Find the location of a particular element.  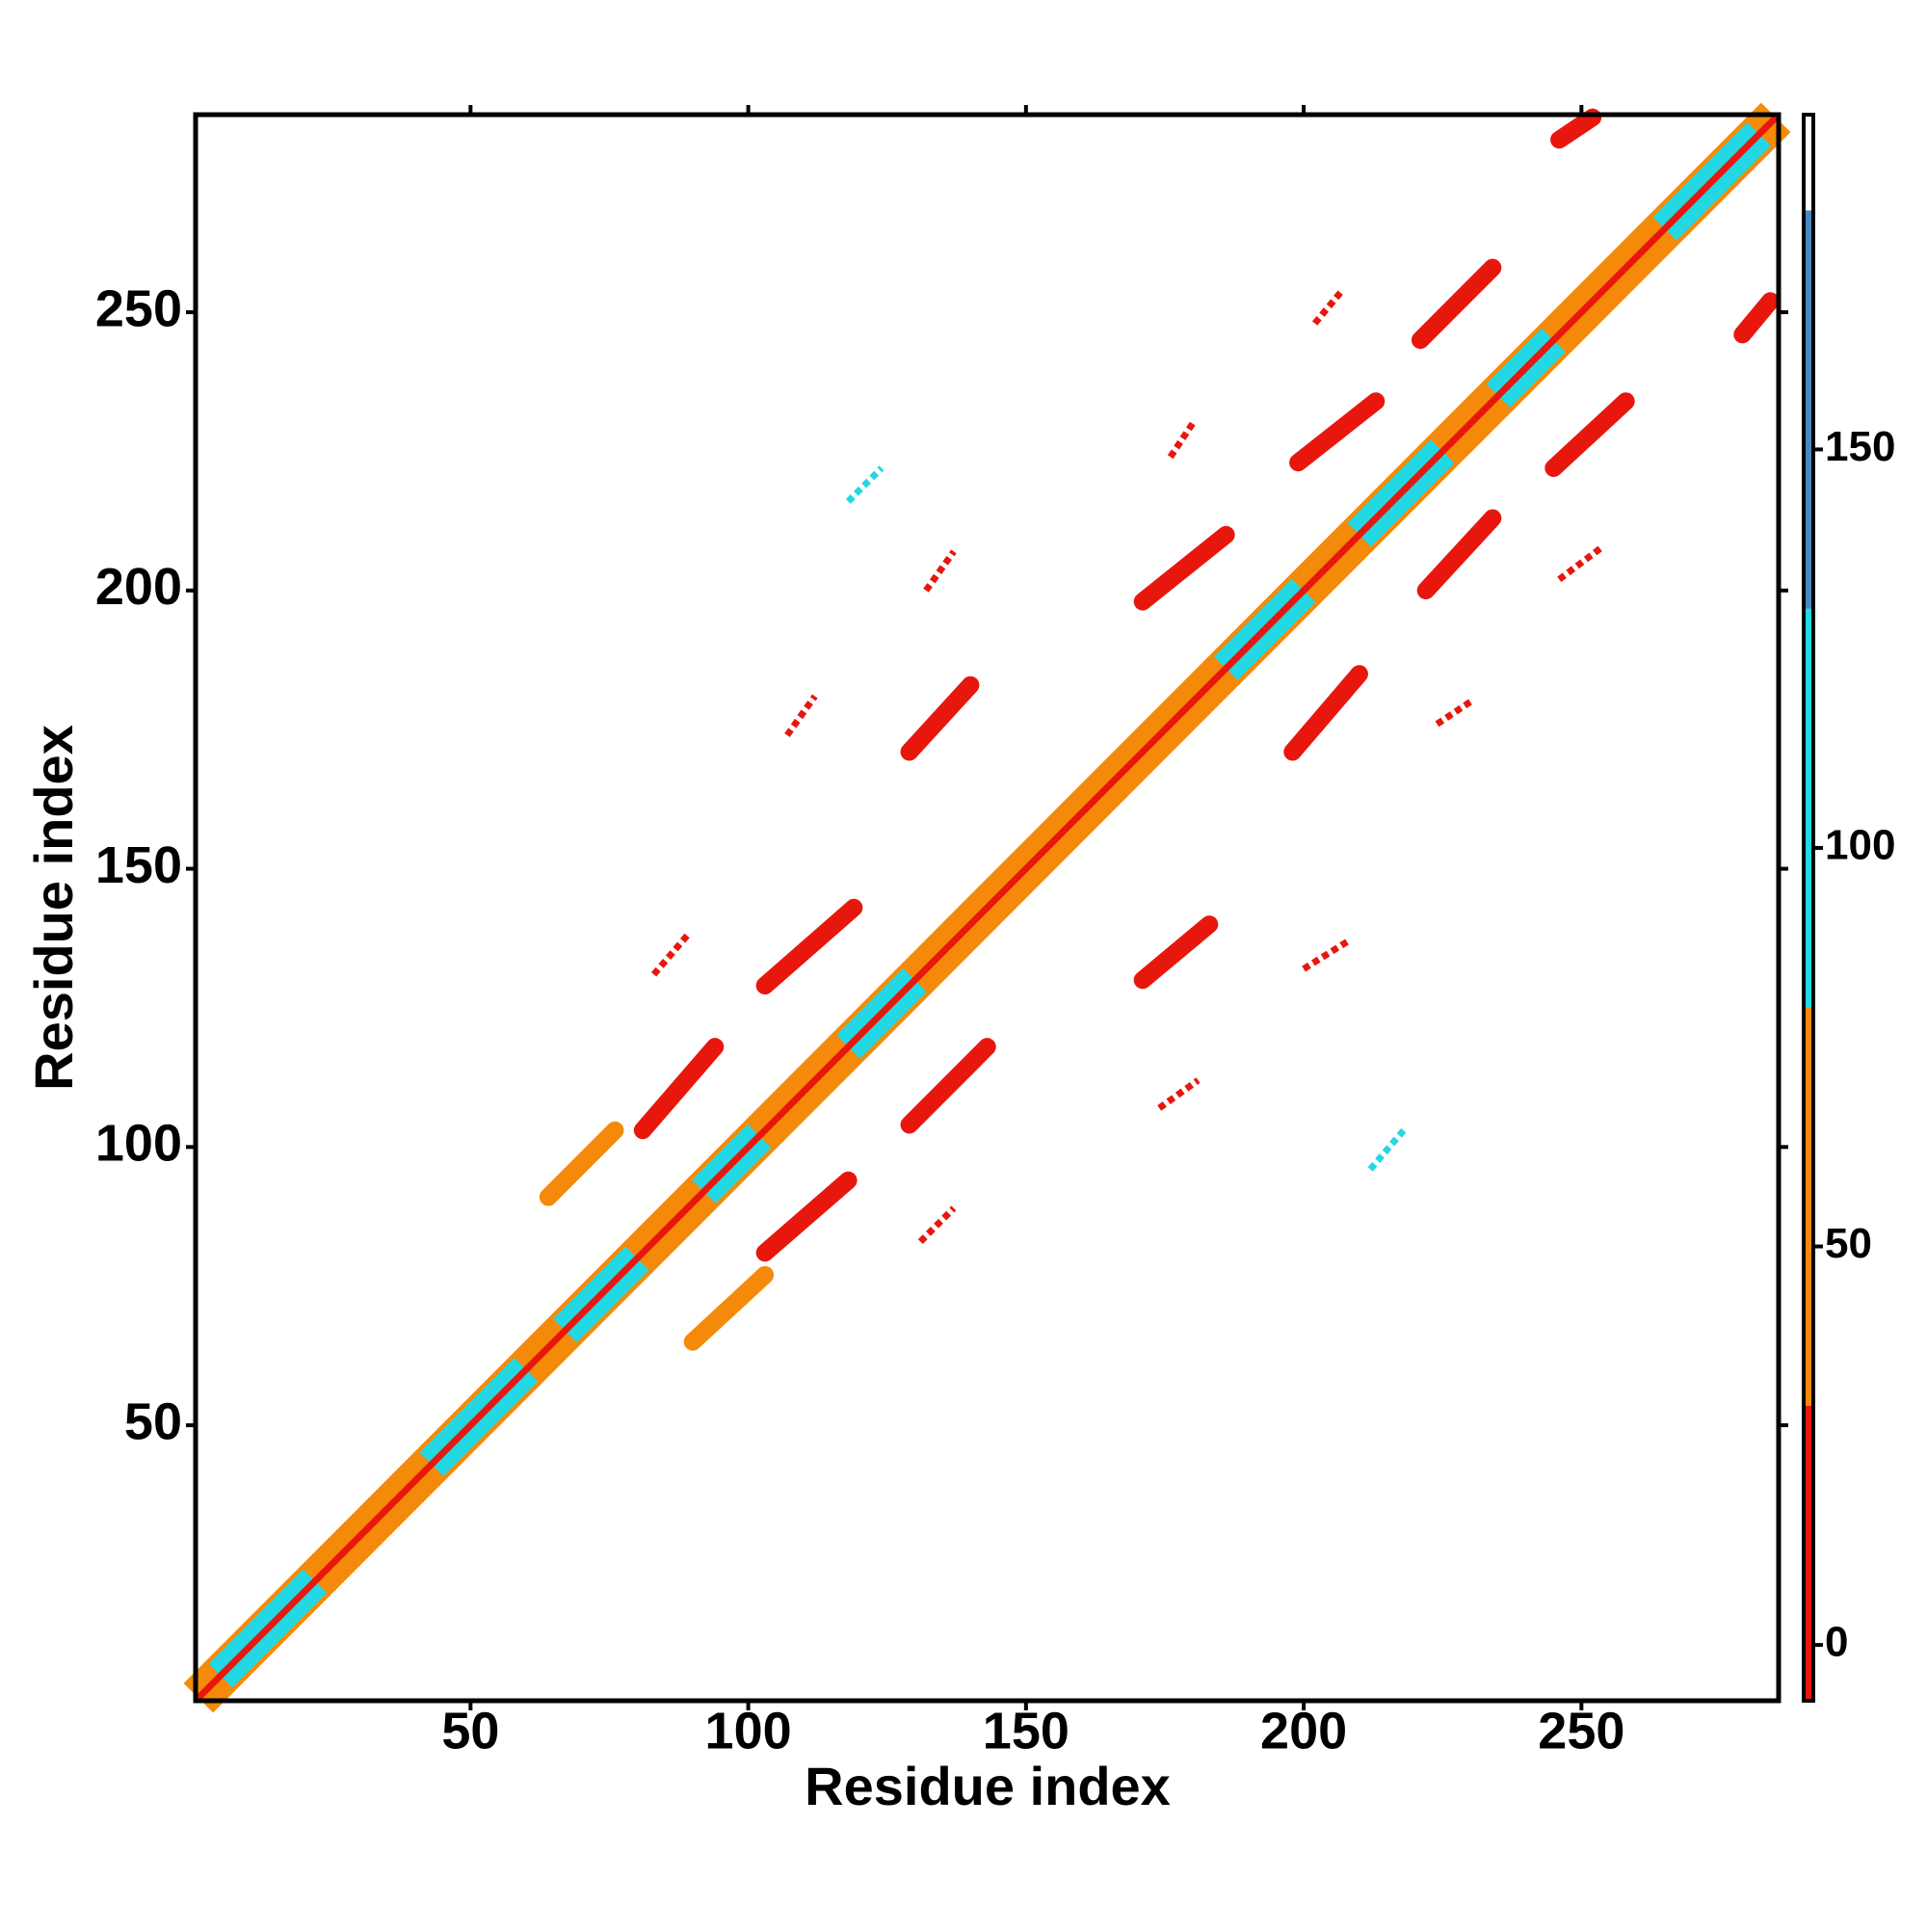

y-tick-label: 200 is located at coordinates (138, 587).